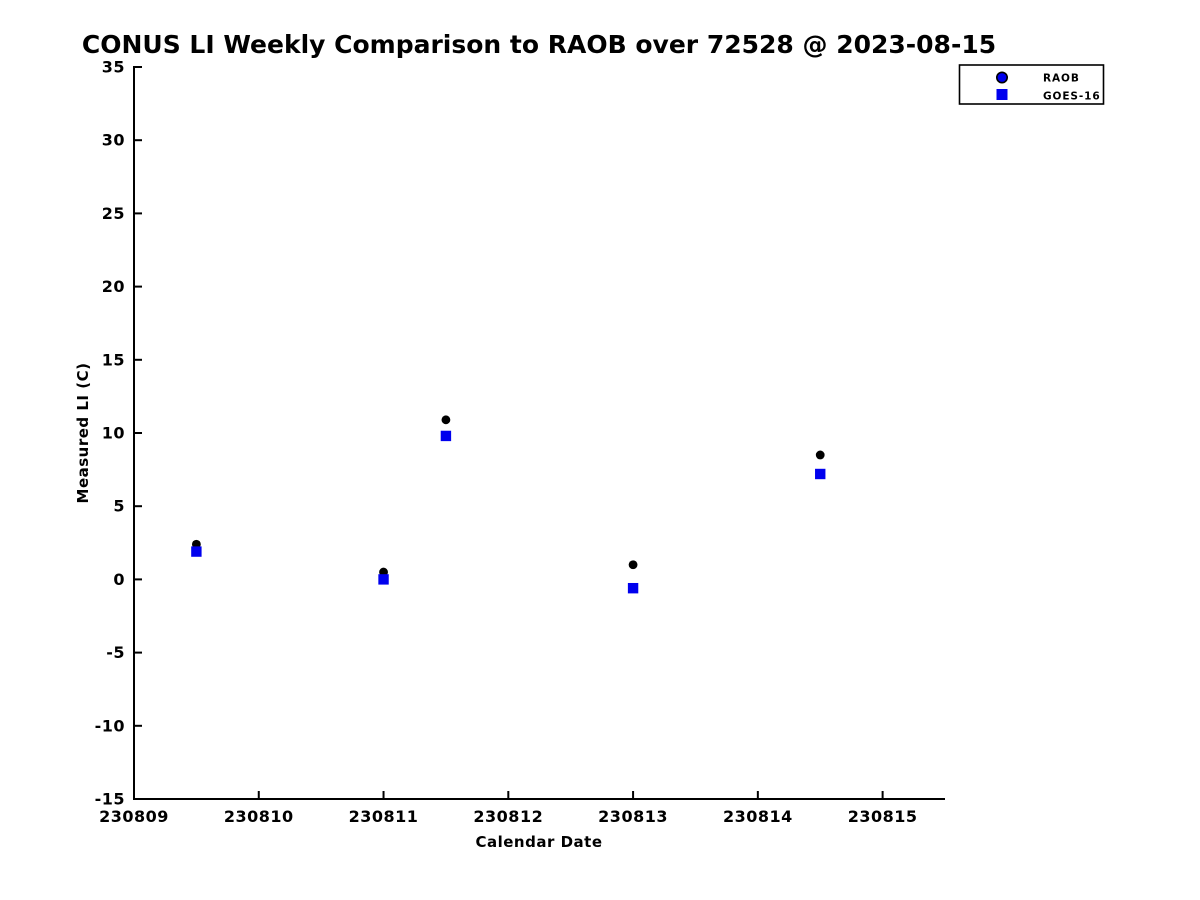 The height and width of the screenshot is (900, 1200). What do you see at coordinates (113, 359) in the screenshot?
I see `y-tick-label: 15` at bounding box center [113, 359].